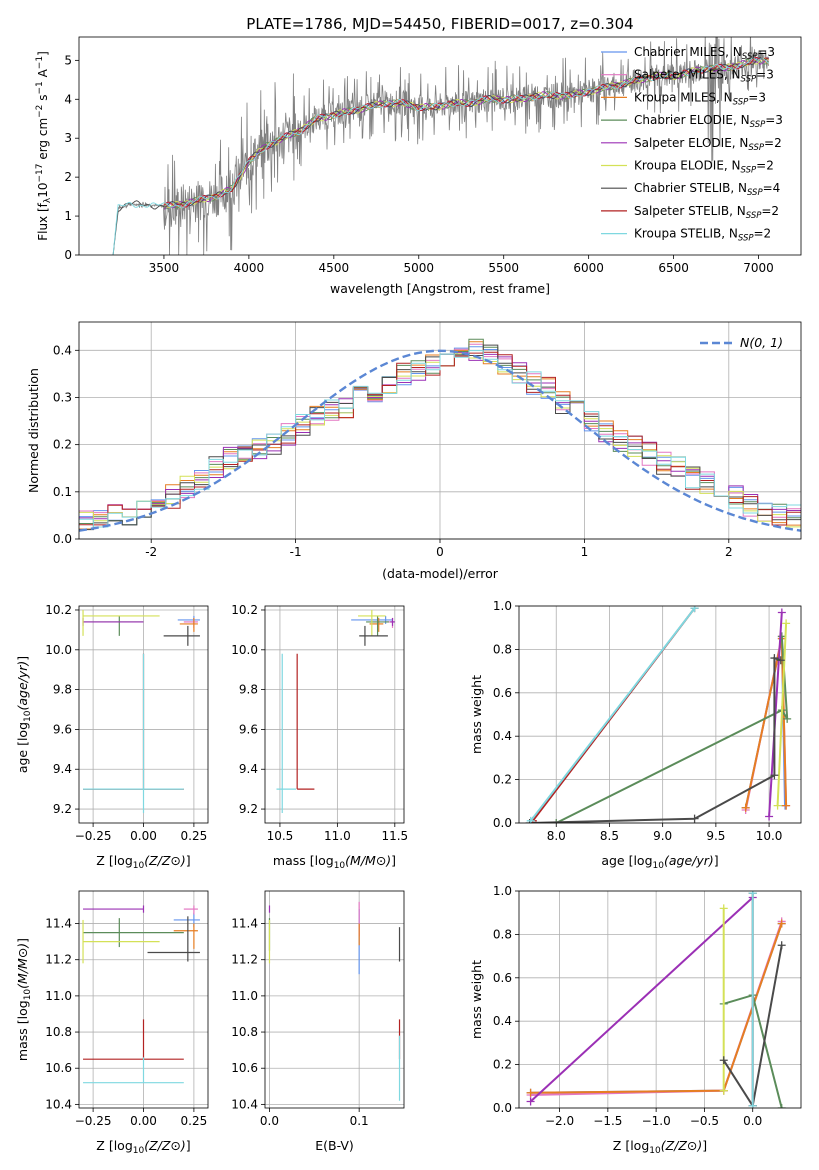  I want to click on y-tick-label: 0.6, so click(502, 693).